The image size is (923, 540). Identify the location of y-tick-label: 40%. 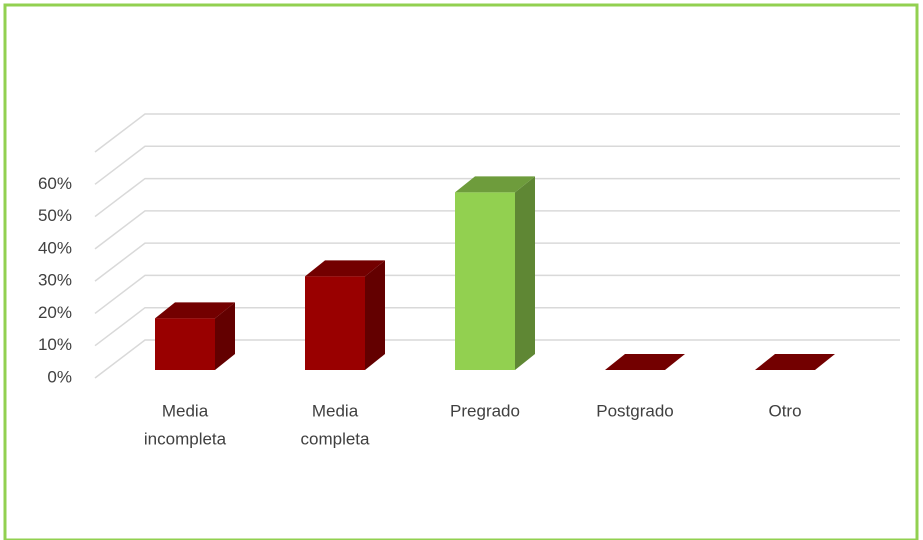
(55, 247).